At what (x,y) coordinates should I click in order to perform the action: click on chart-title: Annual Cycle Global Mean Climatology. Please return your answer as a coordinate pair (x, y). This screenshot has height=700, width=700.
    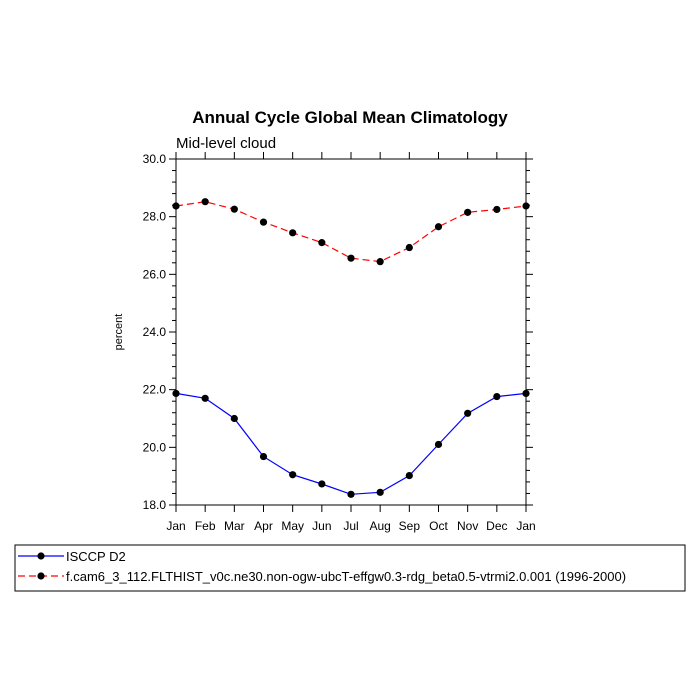
    Looking at the image, I should click on (350, 117).